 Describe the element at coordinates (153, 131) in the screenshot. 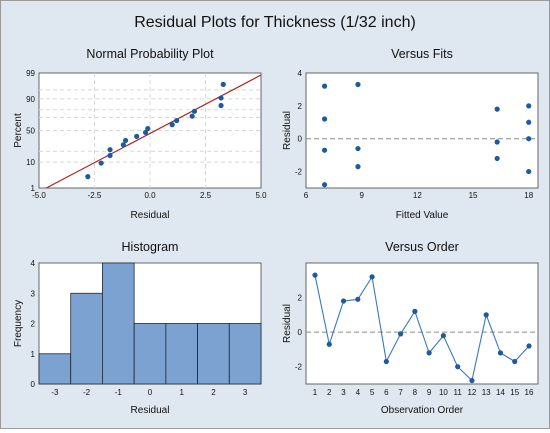

I see `fit-line` at that location.